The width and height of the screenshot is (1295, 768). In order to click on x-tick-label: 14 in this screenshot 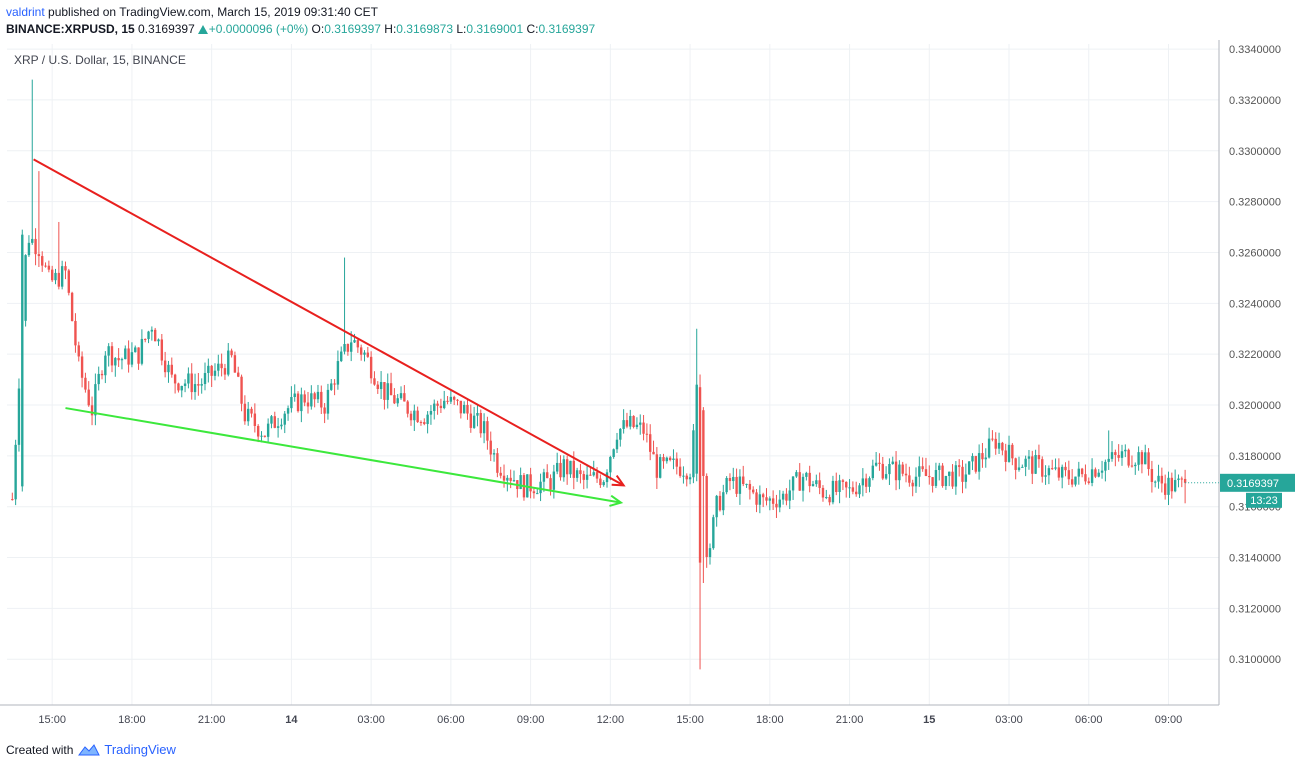, I will do `click(291, 720)`.